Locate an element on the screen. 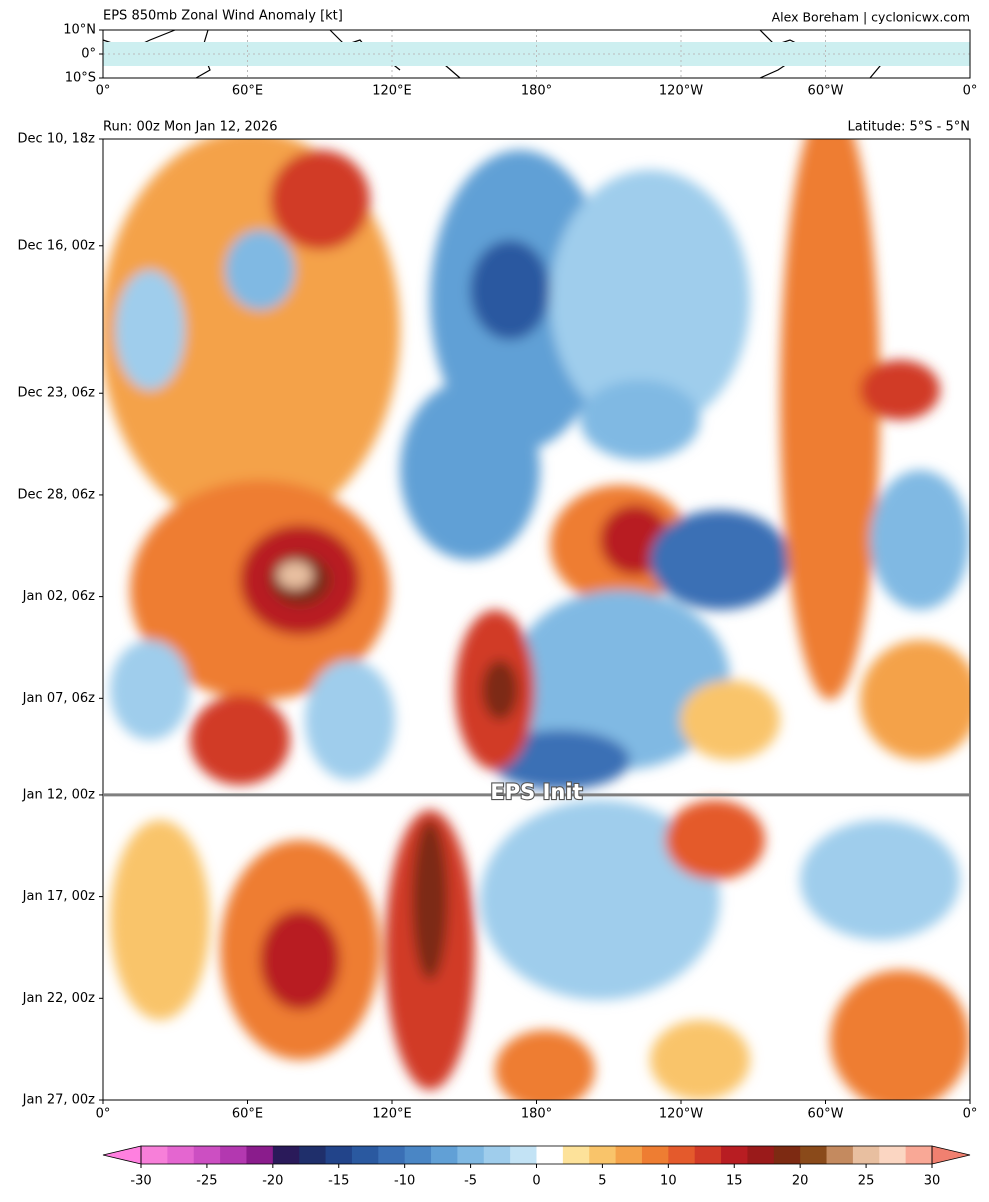 The width and height of the screenshot is (989, 1202). colorbar-tick-label: -30 is located at coordinates (140, 1181).